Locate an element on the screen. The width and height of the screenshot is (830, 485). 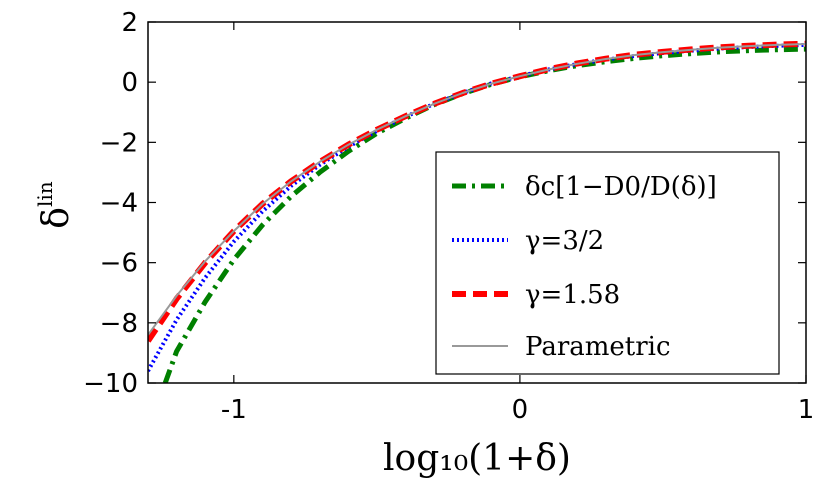
y-axis-label: δ is located at coordinates (56, 218).